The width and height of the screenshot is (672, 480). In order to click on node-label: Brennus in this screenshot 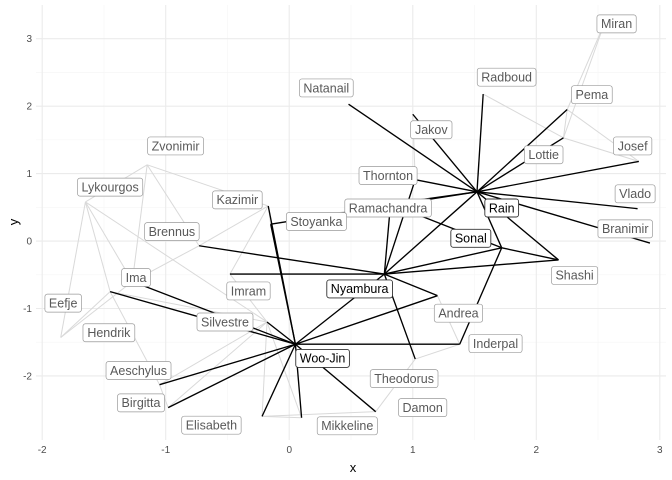, I will do `click(172, 231)`.